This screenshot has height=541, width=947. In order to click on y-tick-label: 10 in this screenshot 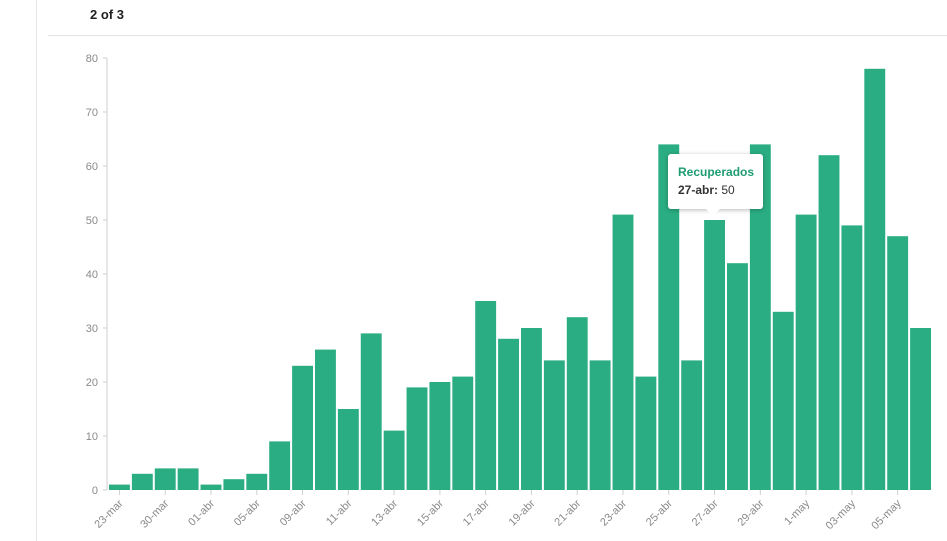, I will do `click(92, 437)`.